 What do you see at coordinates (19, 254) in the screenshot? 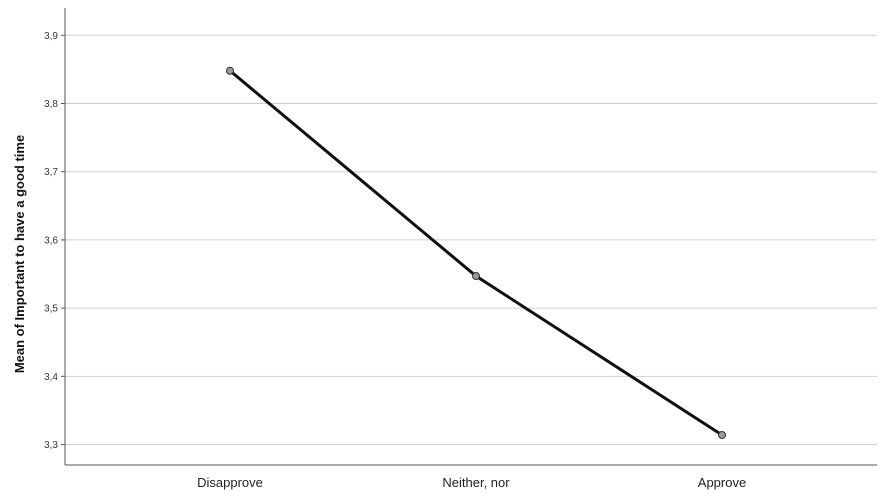
I see `y-axis-title: Mean of Important to have a good time` at bounding box center [19, 254].